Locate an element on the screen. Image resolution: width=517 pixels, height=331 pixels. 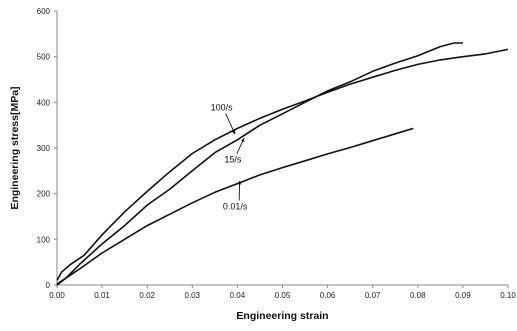
x-tick-label: 0.07 is located at coordinates (373, 295).